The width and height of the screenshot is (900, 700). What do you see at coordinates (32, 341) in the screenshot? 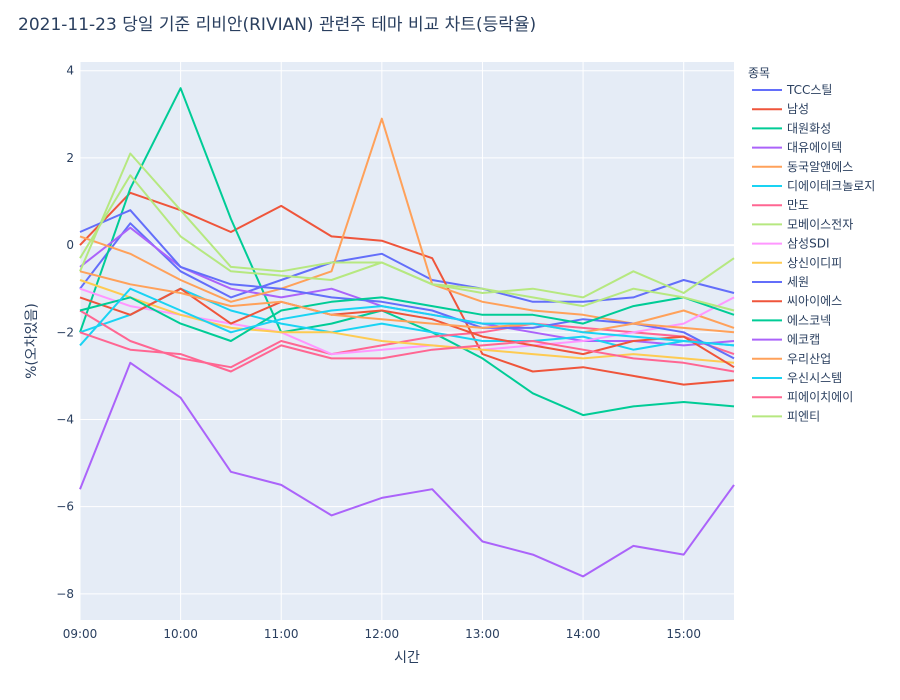
I see `y-axis-label: %(오차있음)` at bounding box center [32, 341].